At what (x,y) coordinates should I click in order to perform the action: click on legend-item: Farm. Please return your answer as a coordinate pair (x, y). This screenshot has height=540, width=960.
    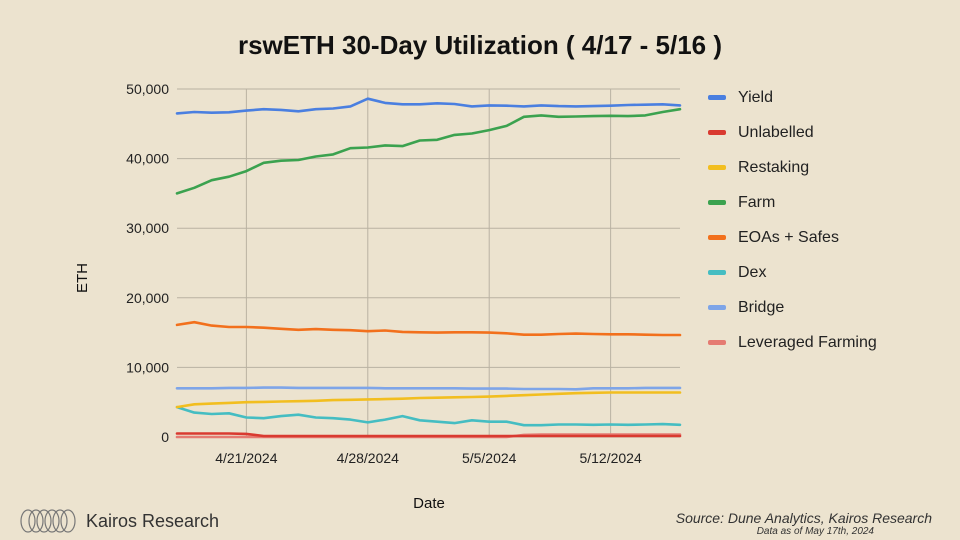
    Looking at the image, I should click on (792, 202).